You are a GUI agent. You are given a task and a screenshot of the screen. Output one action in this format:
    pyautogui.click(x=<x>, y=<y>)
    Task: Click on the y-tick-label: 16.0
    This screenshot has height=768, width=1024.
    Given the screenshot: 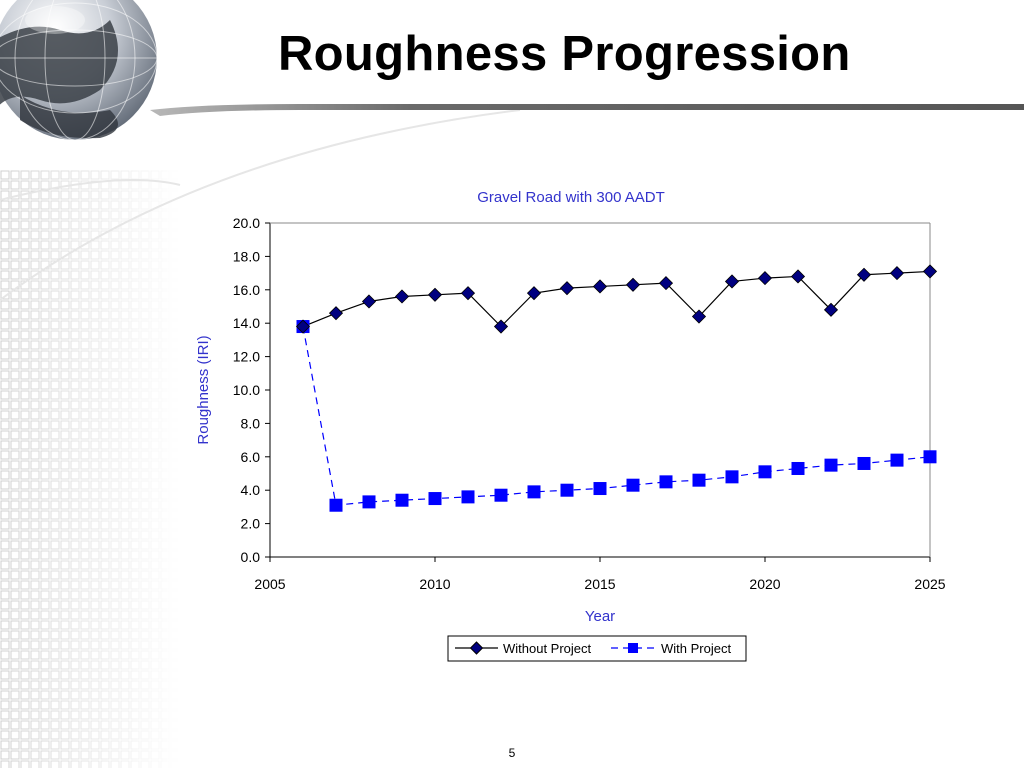 What is the action you would take?
    pyautogui.click(x=246, y=290)
    